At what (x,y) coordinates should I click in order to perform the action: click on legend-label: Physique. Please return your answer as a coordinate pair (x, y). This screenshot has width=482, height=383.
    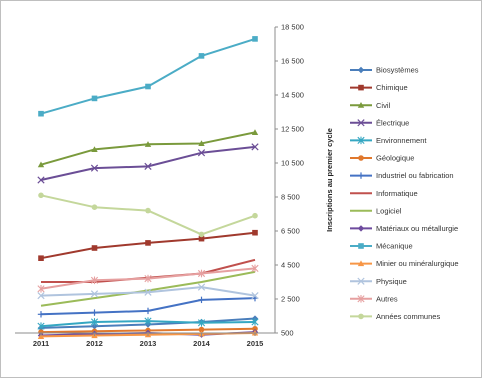
    Looking at the image, I should click on (391, 281).